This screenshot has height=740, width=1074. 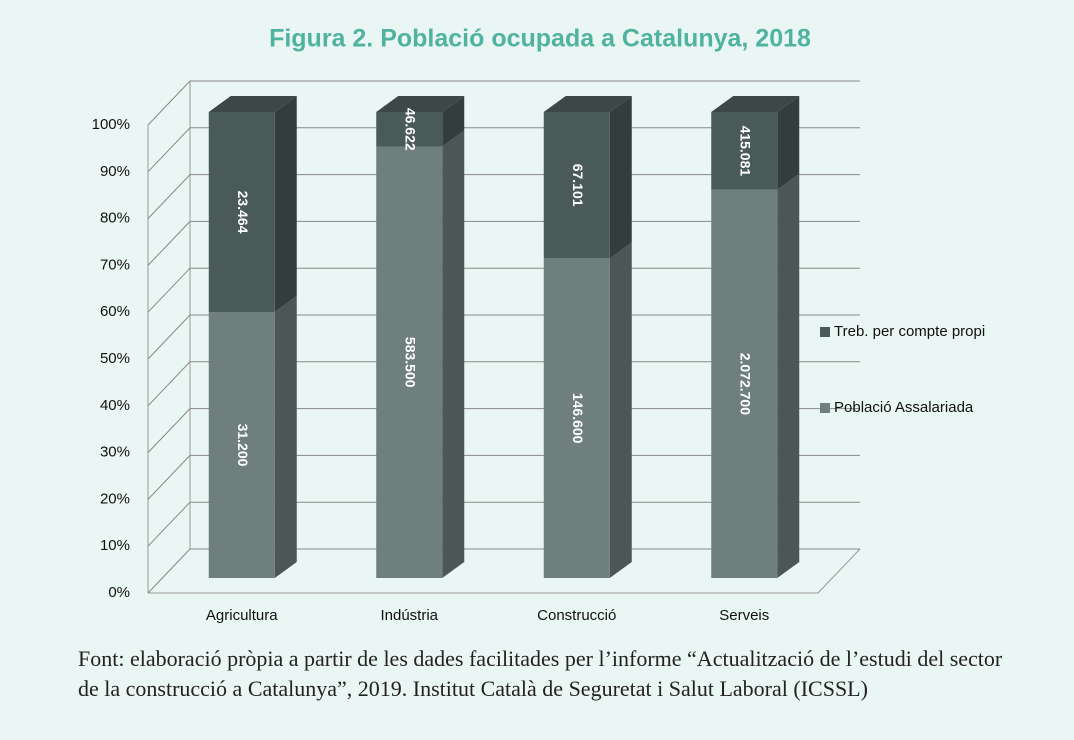 I want to click on x-tick-label: Serveis, so click(x=744, y=615).